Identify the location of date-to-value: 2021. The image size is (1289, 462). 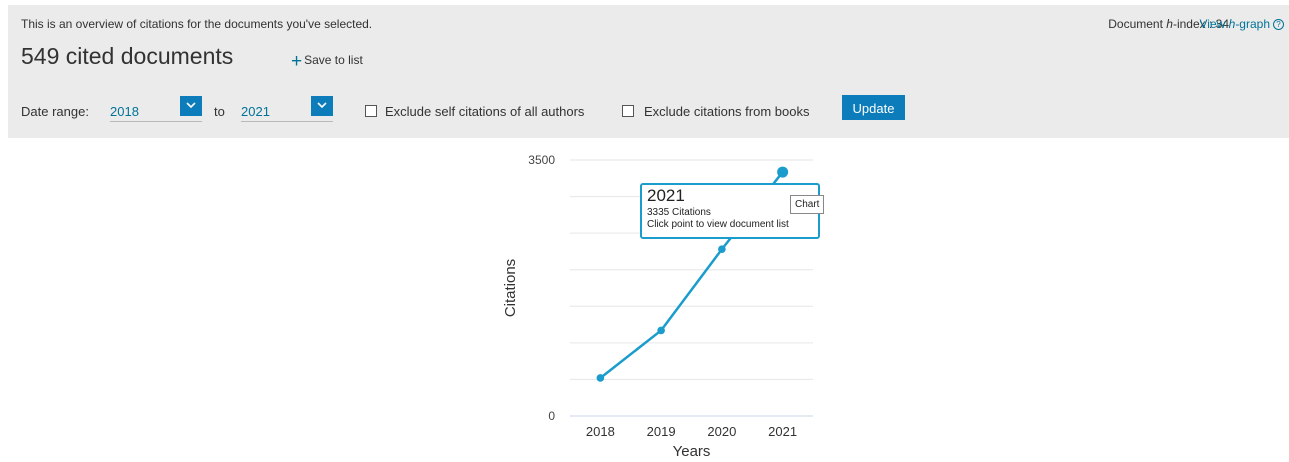
(255, 111).